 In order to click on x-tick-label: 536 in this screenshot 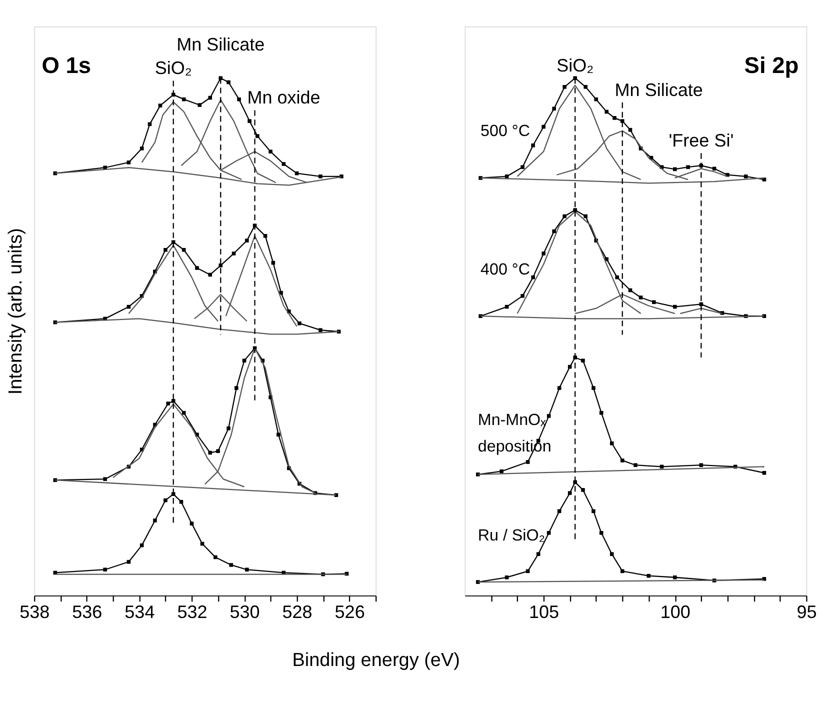, I will do `click(87, 612)`.